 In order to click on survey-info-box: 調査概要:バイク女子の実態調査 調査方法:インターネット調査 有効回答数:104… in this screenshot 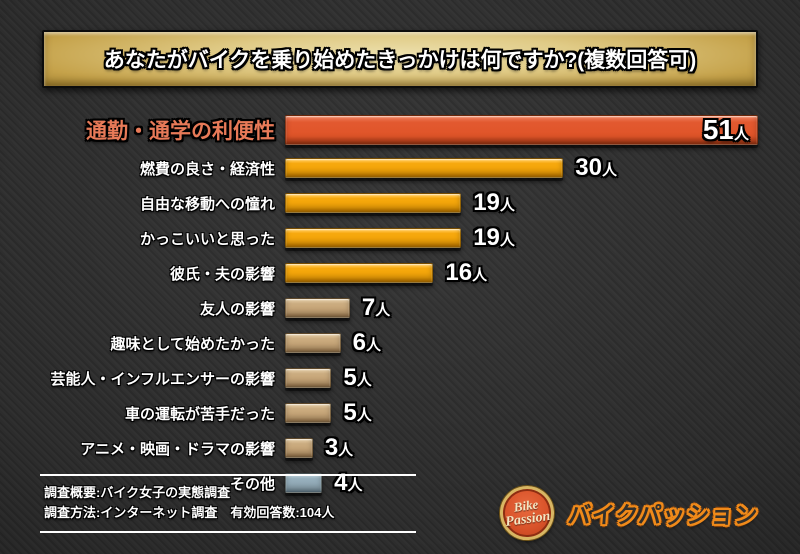, I will do `click(228, 503)`.